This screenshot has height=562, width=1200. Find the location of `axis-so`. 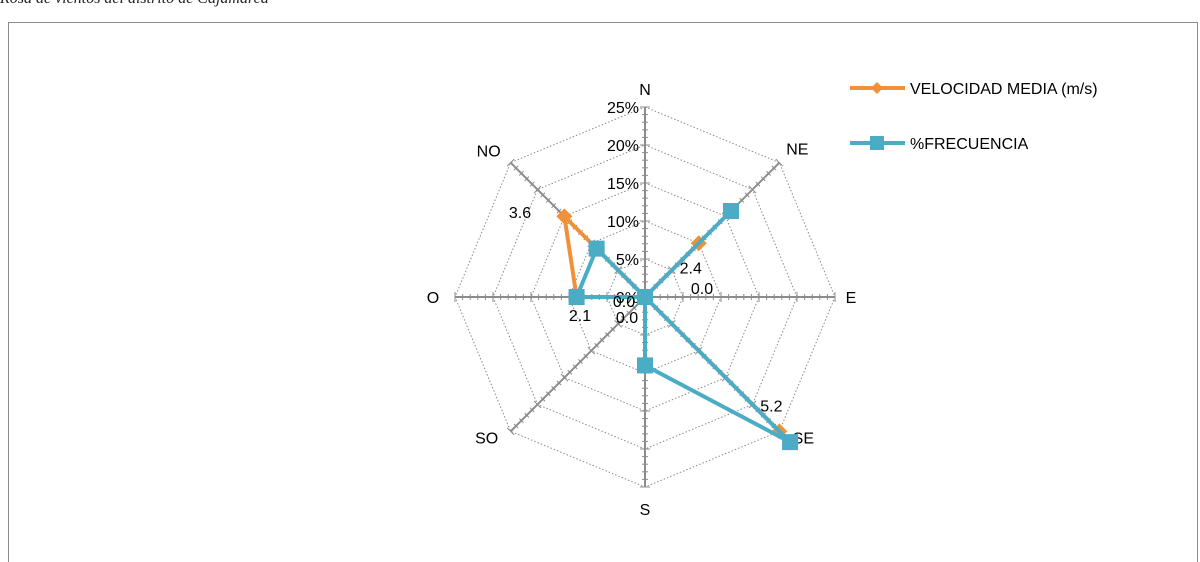

axis-so is located at coordinates (577, 364).